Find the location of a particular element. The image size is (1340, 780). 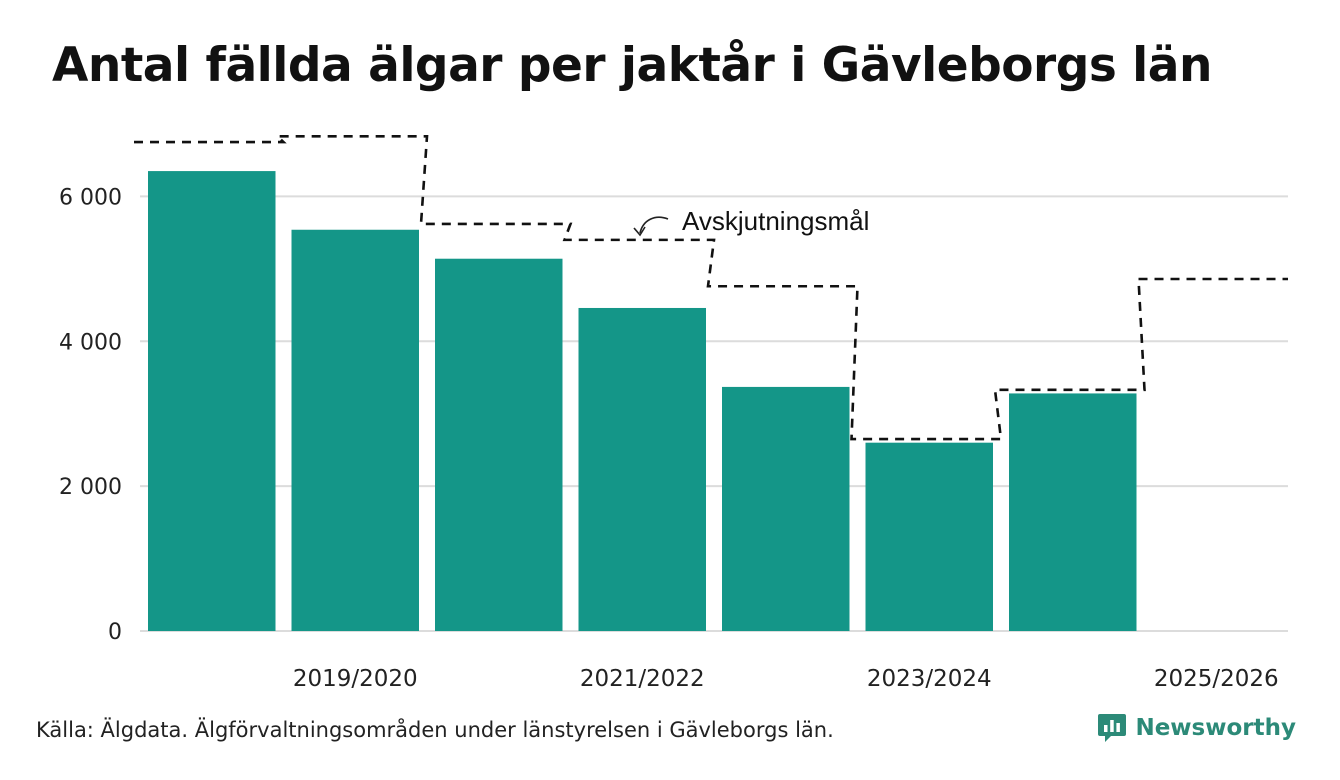

x-tick-label: 2025/2026 is located at coordinates (1216, 679).